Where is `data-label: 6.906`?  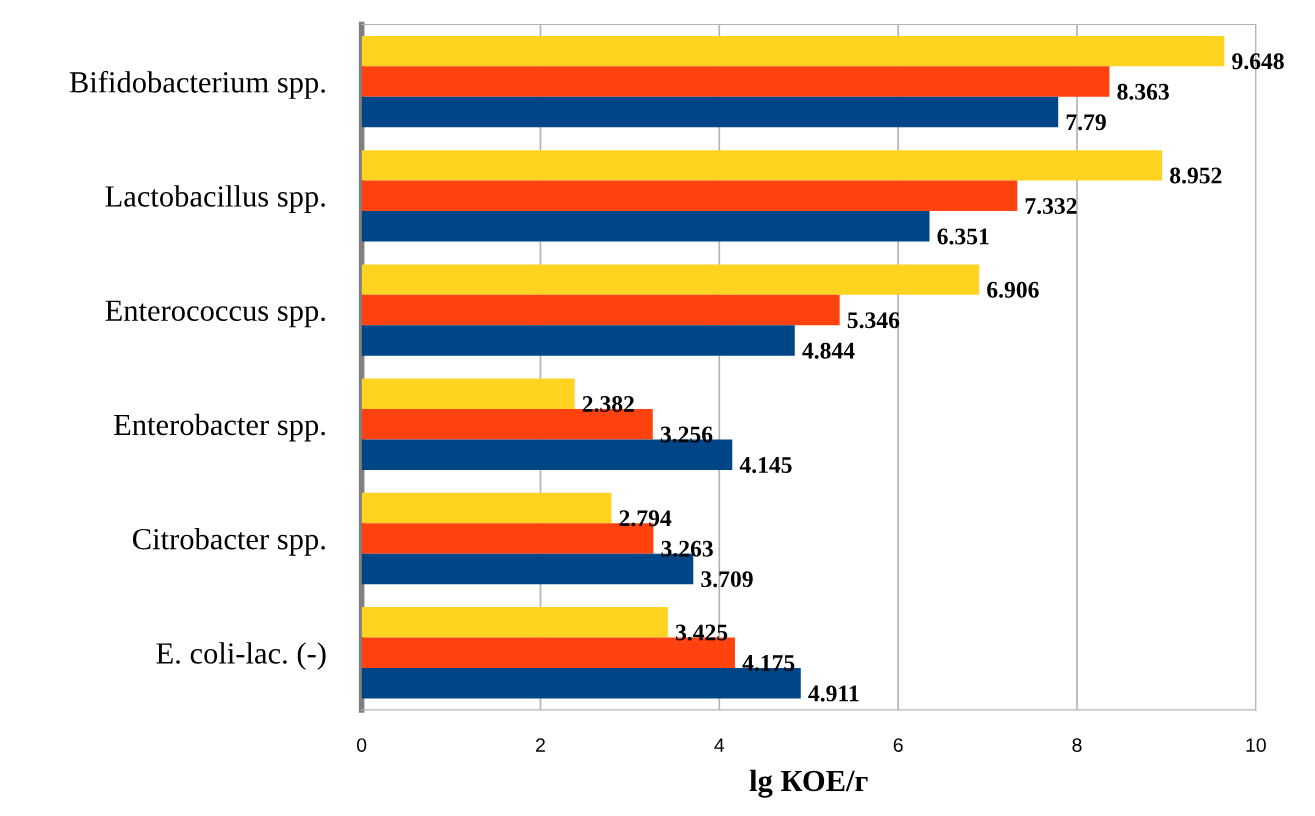
data-label: 6.906 is located at coordinates (1013, 289).